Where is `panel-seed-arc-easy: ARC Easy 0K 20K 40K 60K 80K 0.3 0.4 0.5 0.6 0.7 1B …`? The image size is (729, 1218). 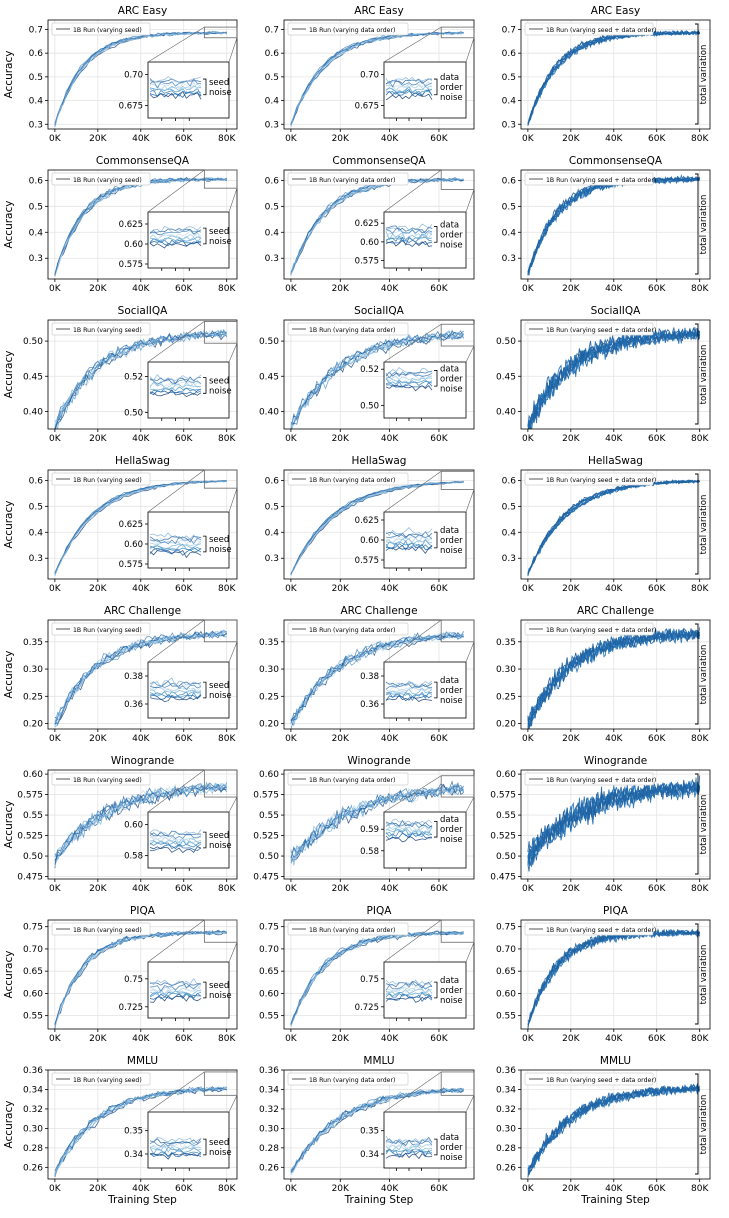
panel-seed-arc-easy: ARC Easy 0K 20K 40K 60K 80K 0.3 0.4 0.5 0.6 0.7 1B … is located at coordinates (120, 74).